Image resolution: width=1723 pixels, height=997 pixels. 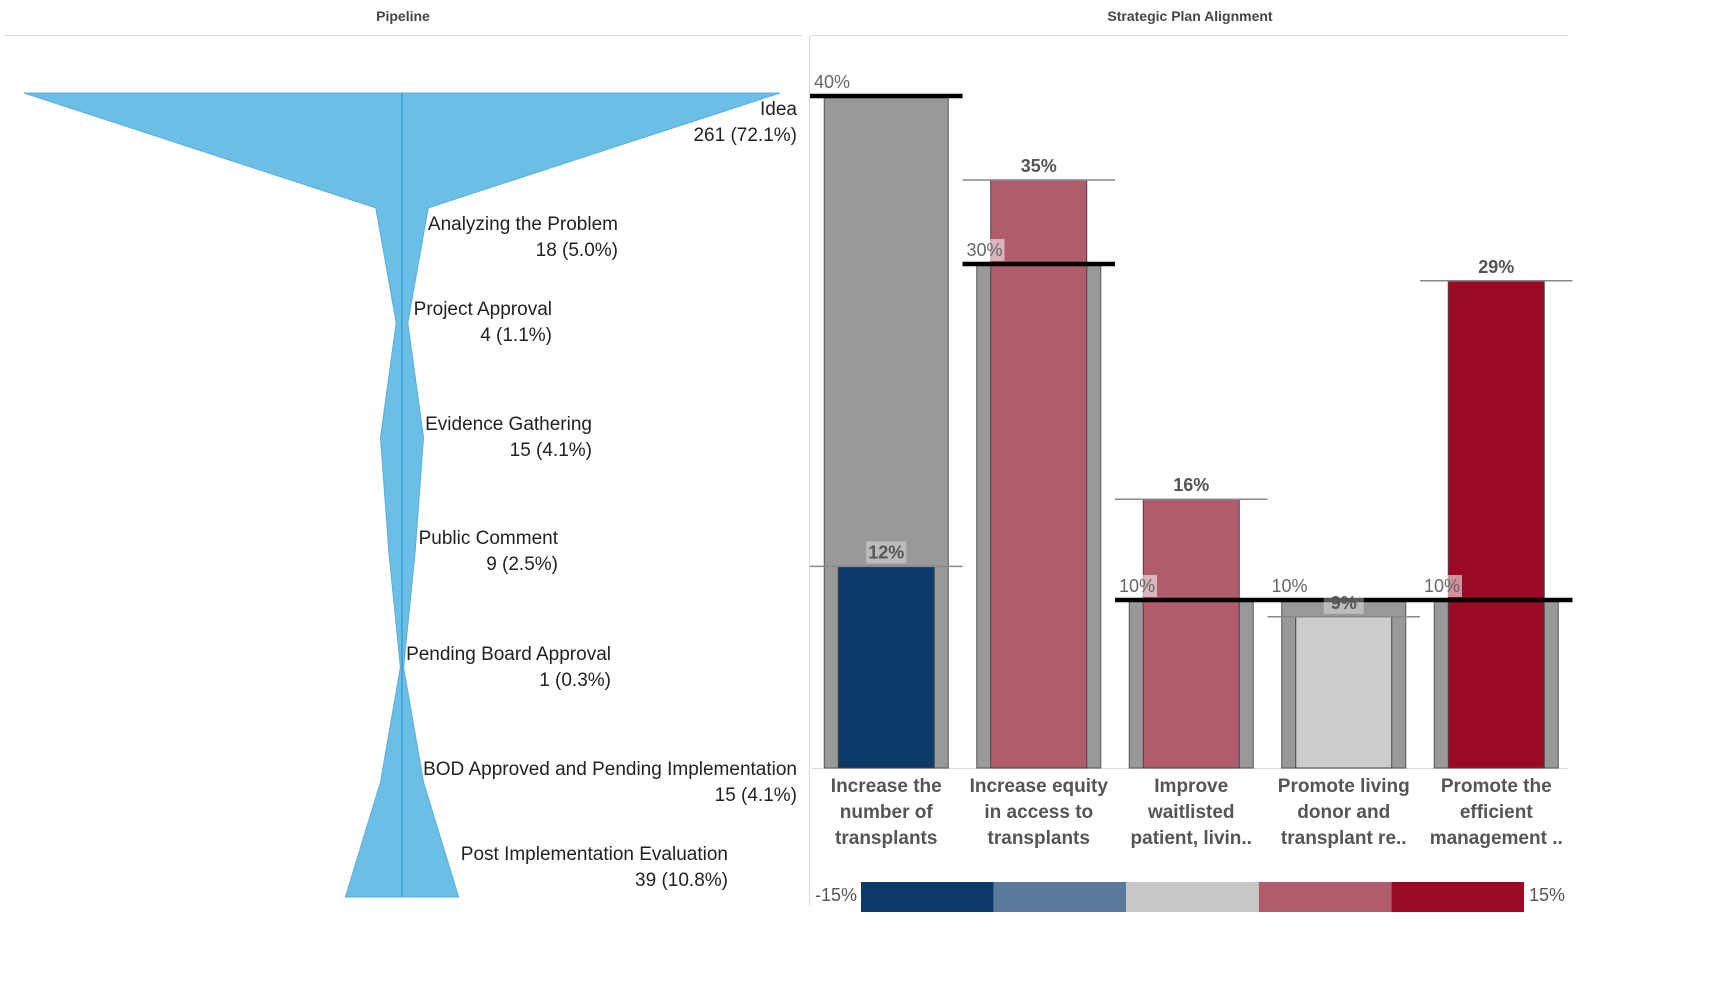 What do you see at coordinates (488, 538) in the screenshot?
I see `stage-name: Public Comment` at bounding box center [488, 538].